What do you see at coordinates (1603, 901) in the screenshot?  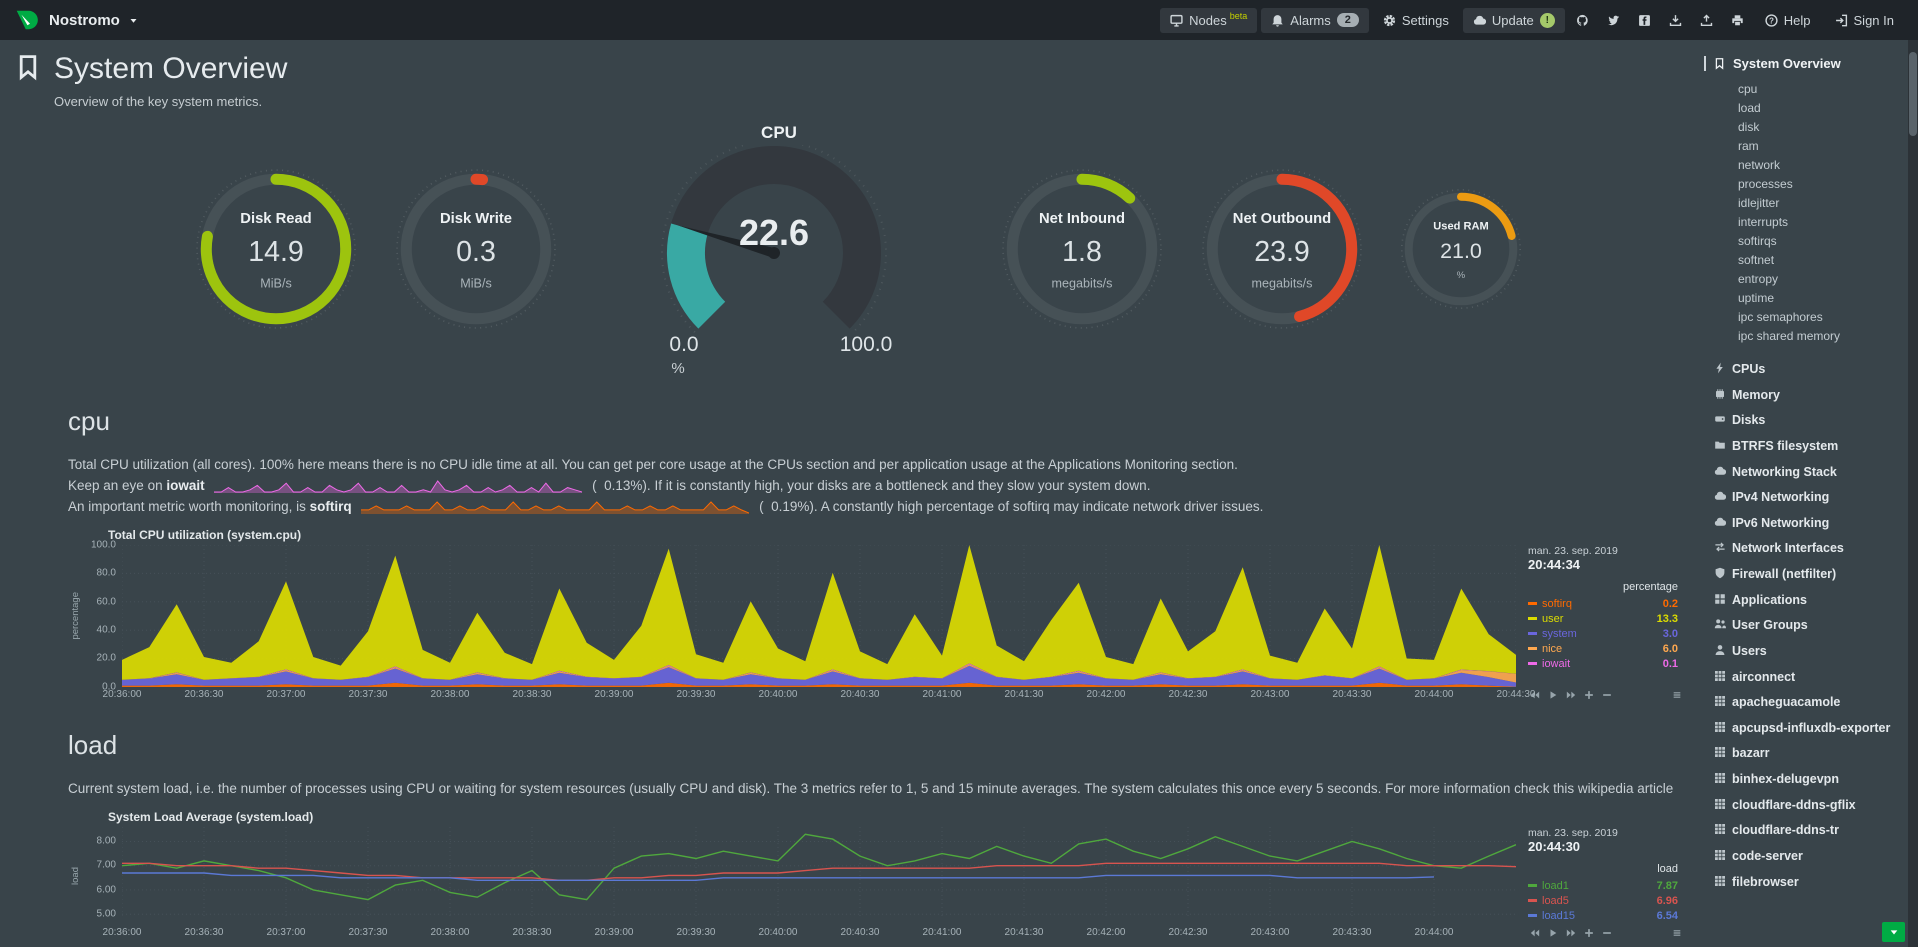 I see `legend-item-load5: load5 6.96` at bounding box center [1603, 901].